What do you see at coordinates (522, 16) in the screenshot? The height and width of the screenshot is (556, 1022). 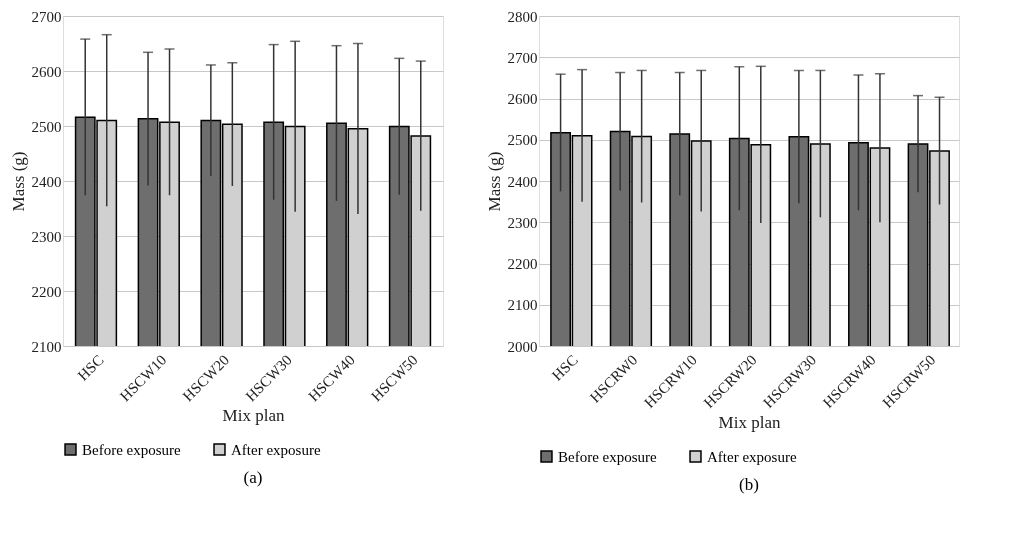 I see `y-tick-label: 2800` at bounding box center [522, 16].